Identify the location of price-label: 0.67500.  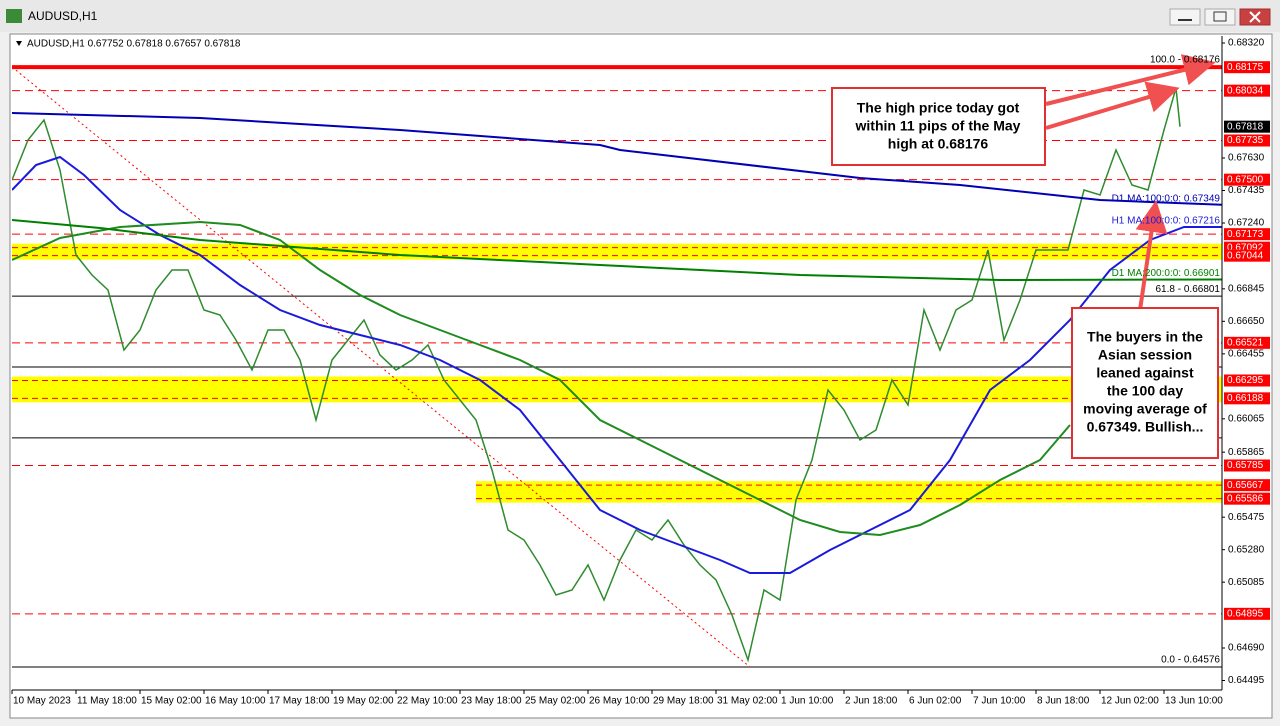
(1245, 179).